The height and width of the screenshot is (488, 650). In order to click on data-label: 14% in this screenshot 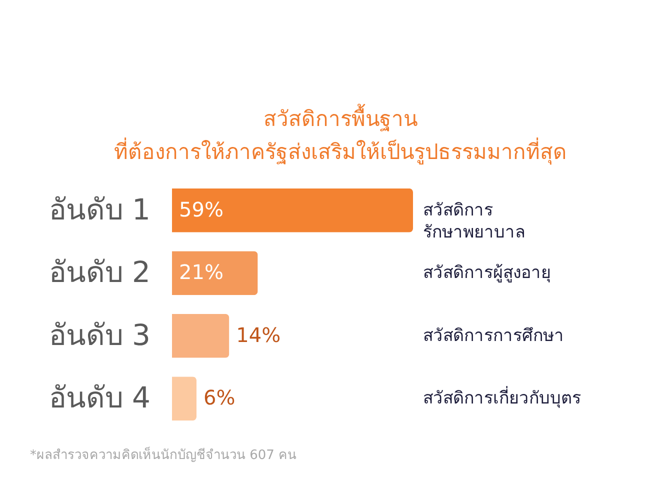, I will do `click(258, 334)`.